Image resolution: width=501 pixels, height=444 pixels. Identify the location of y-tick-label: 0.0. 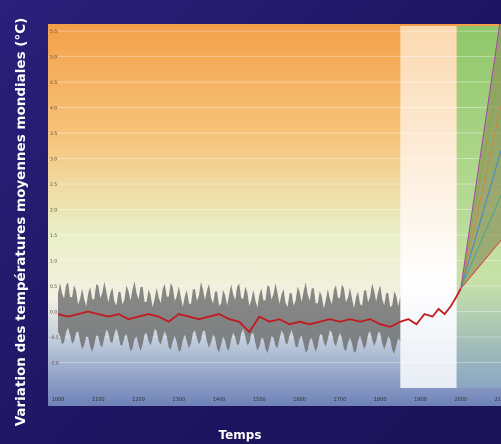
(53, 313).